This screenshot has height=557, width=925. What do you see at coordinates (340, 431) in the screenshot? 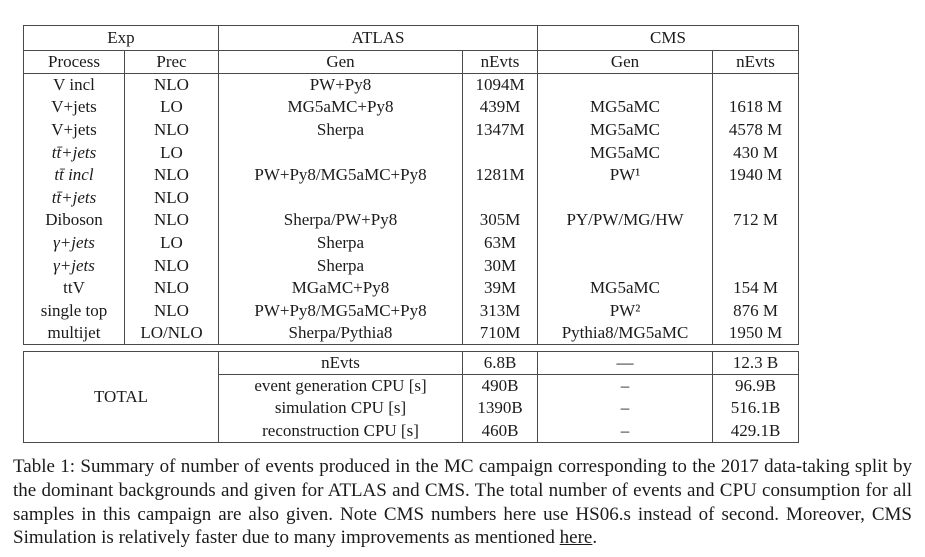
I see `total-metric-label: reconstruction CPU [s]` at bounding box center [340, 431].